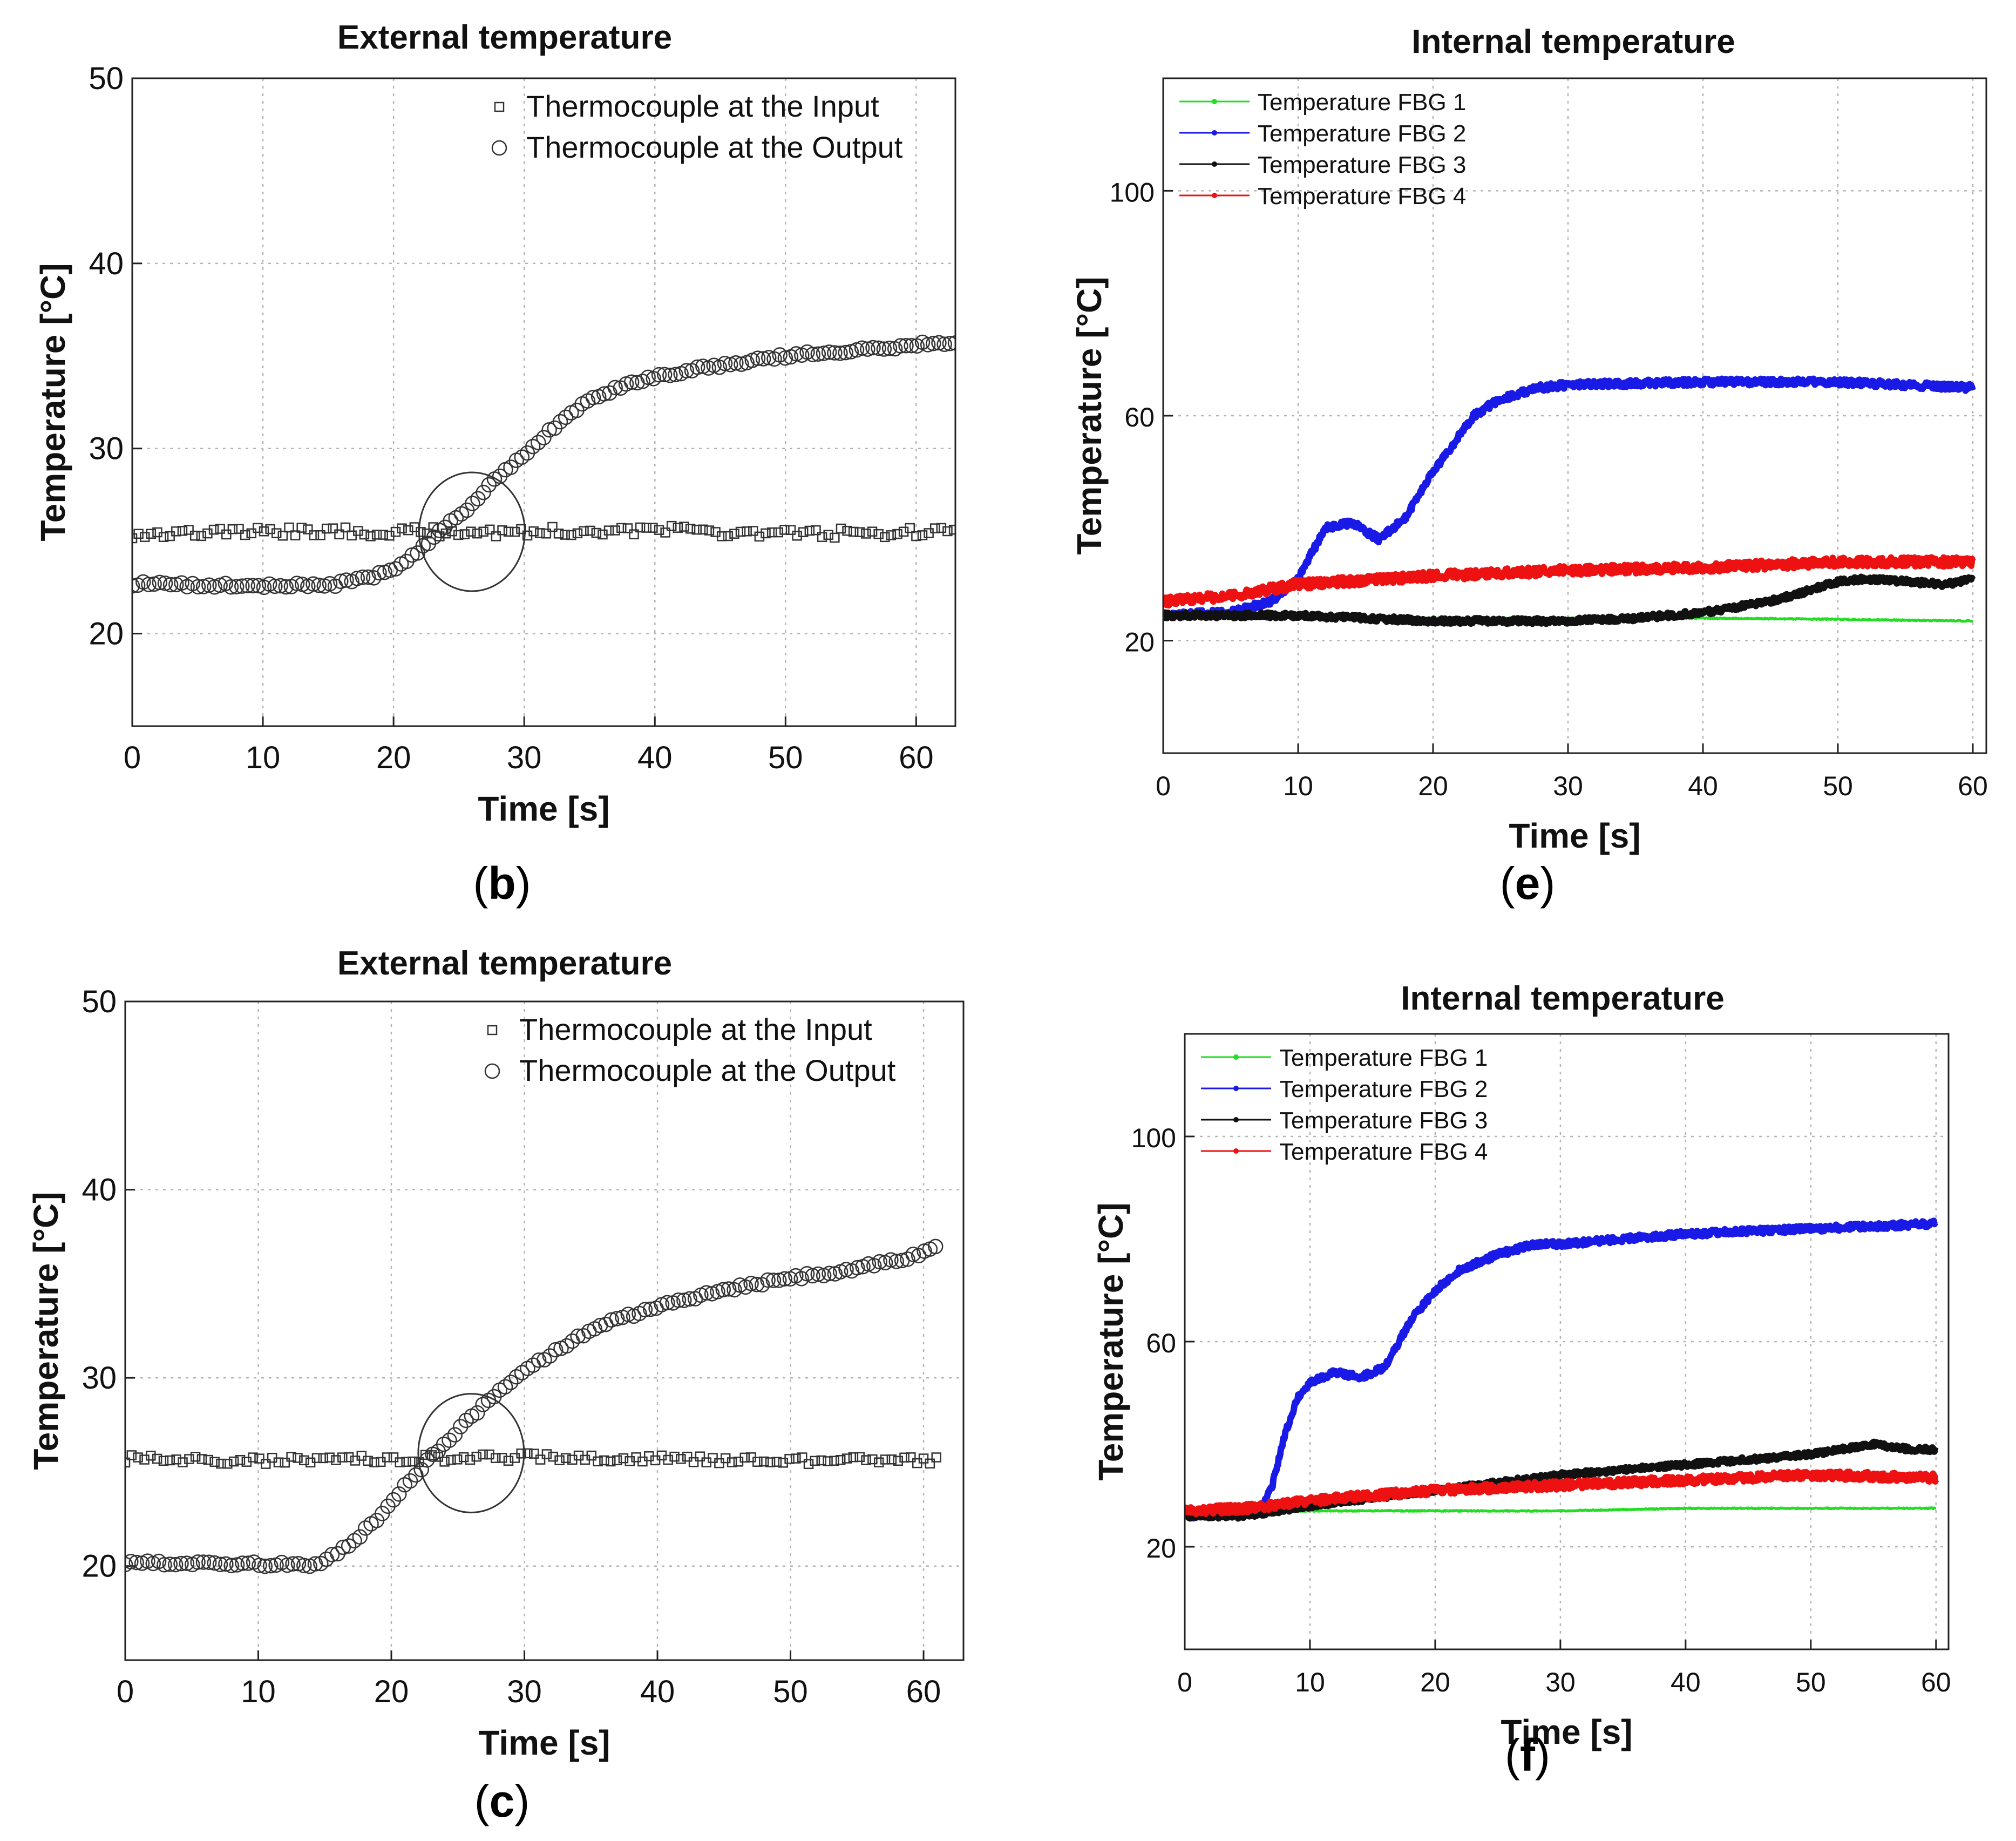  What do you see at coordinates (504, 37) in the screenshot?
I see `chart-title: External temperature` at bounding box center [504, 37].